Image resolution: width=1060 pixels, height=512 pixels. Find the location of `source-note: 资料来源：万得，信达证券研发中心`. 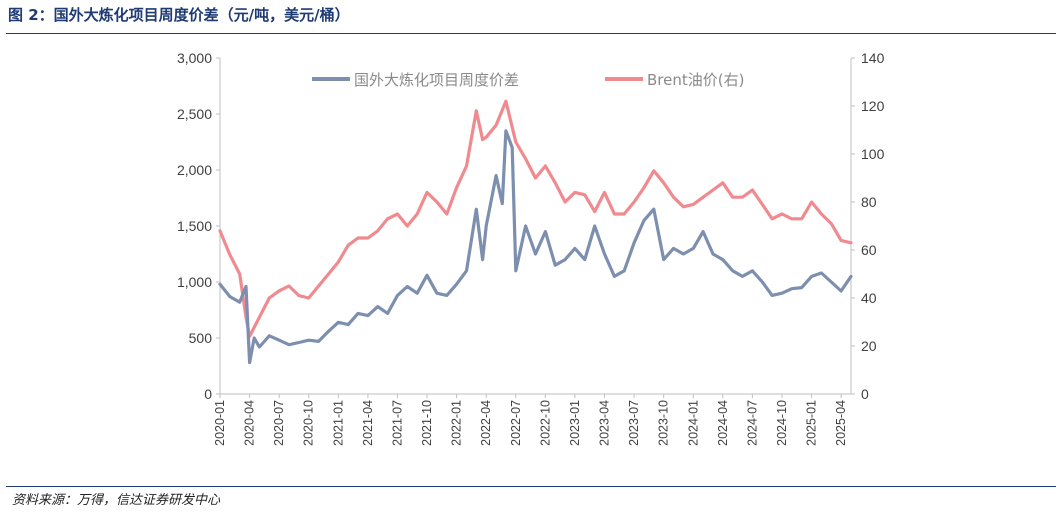

source-note: 资料来源：万得，信达证券研发中心 is located at coordinates (116, 500).